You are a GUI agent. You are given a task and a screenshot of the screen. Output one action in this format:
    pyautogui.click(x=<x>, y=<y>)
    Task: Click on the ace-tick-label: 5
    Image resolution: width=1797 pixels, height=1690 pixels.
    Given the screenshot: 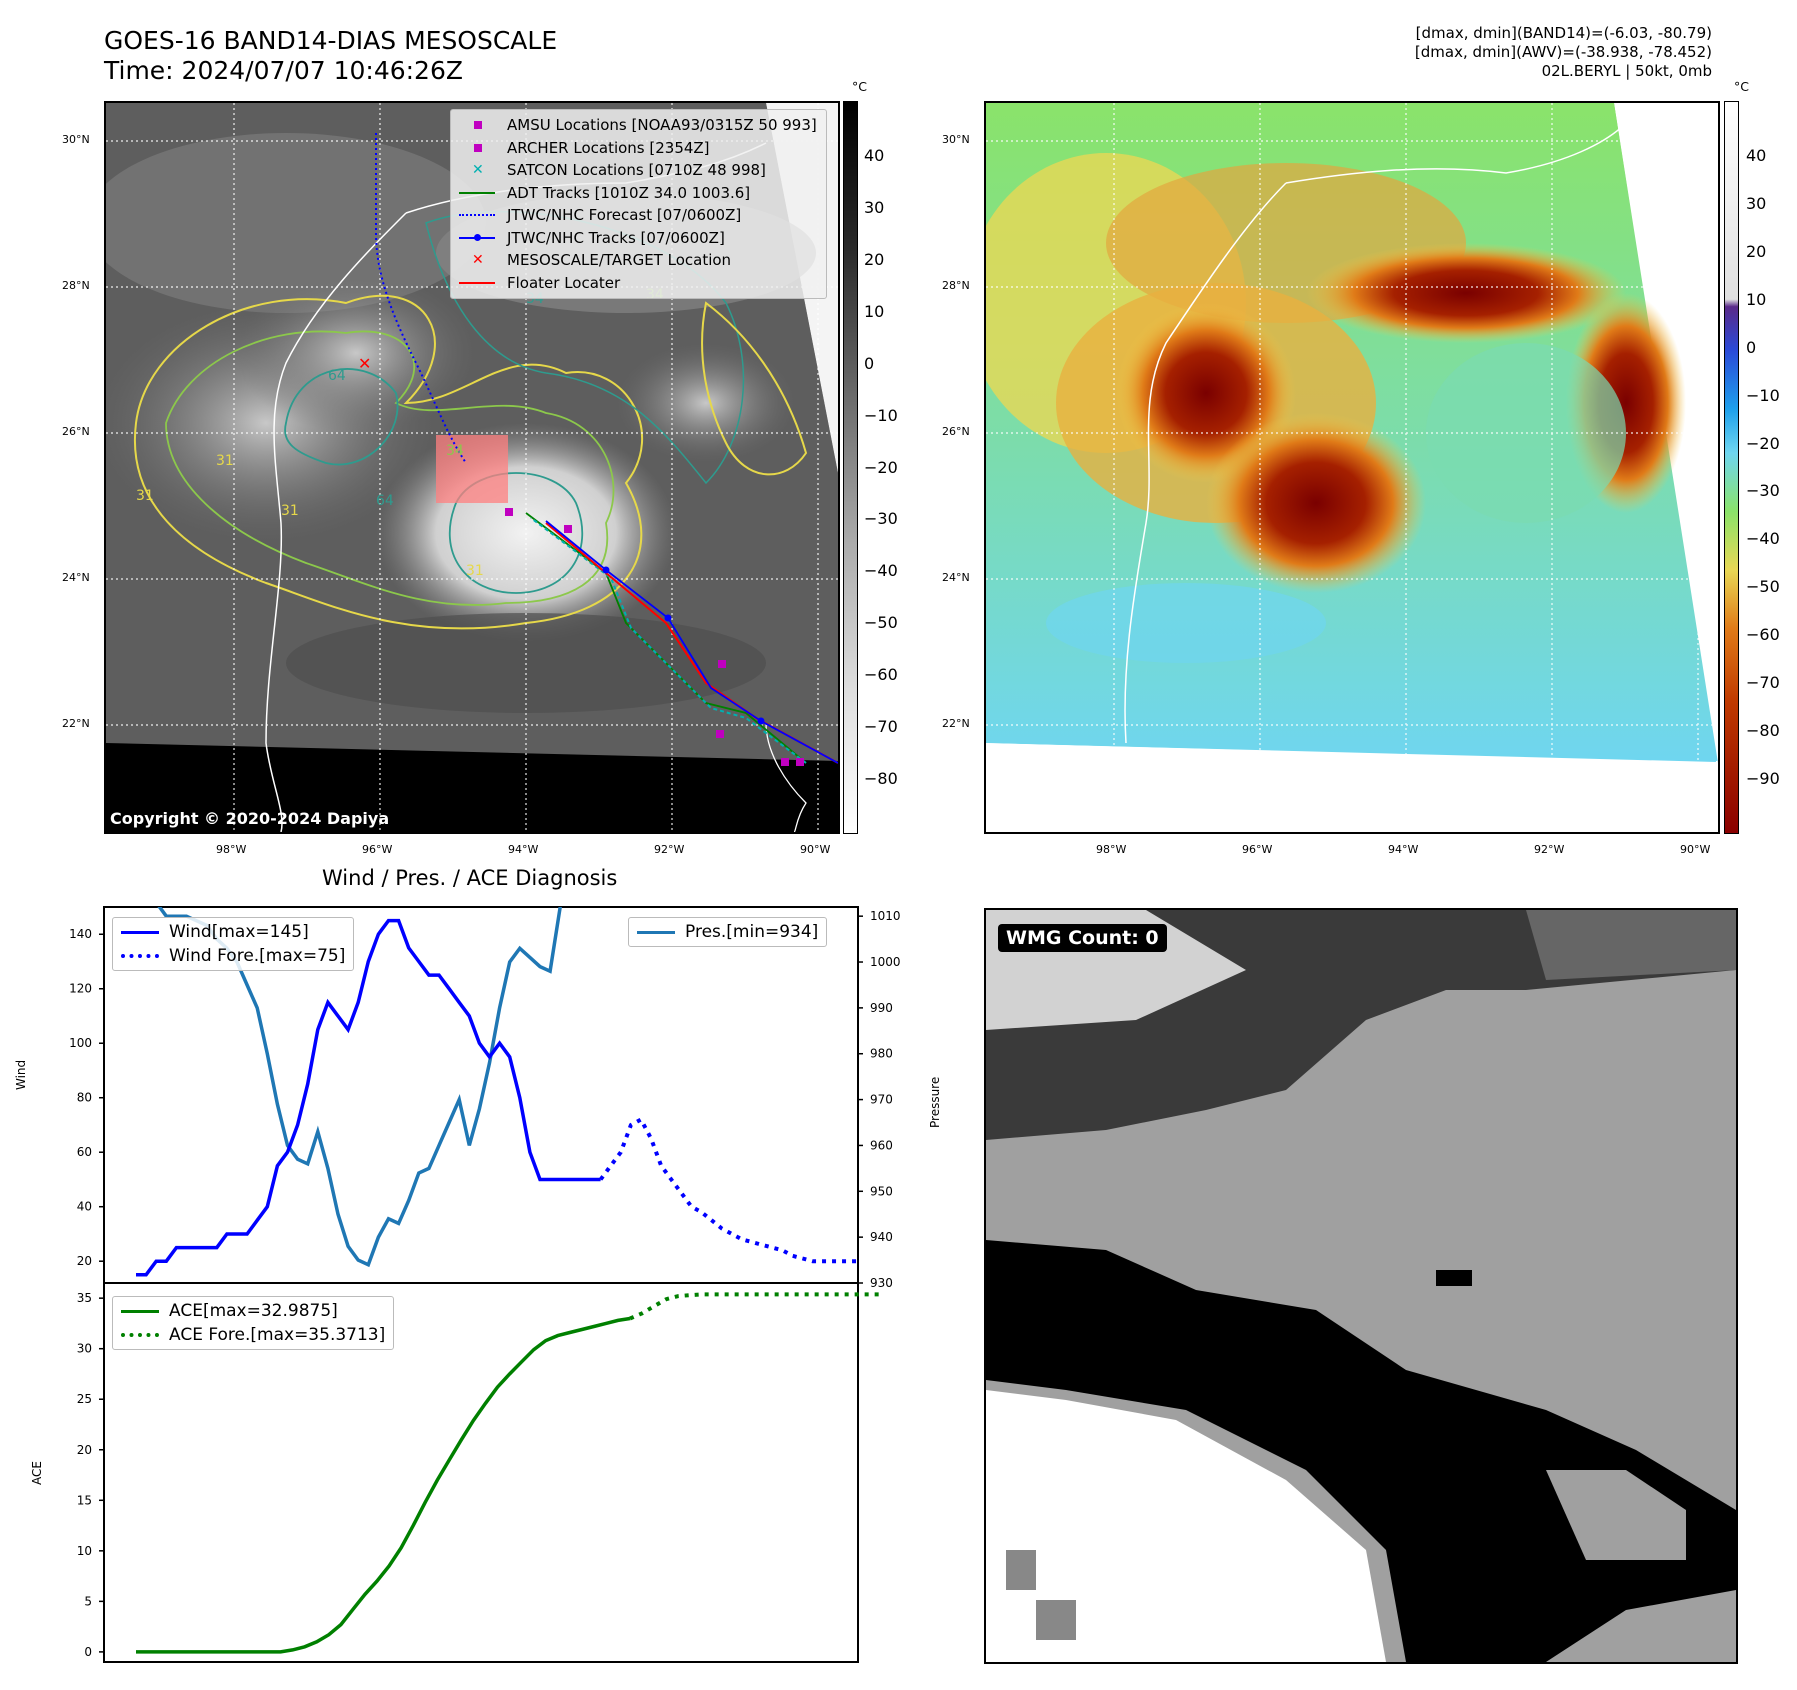 What is the action you would take?
    pyautogui.click(x=88, y=1601)
    